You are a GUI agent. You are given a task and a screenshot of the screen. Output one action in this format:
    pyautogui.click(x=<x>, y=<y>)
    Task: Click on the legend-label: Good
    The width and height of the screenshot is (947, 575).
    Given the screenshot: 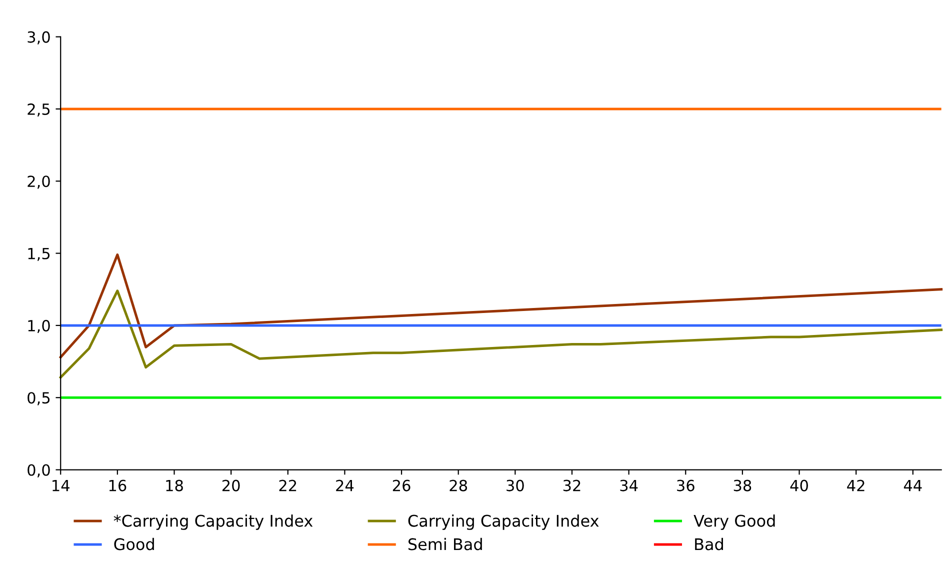 What is the action you would take?
    pyautogui.click(x=134, y=544)
    